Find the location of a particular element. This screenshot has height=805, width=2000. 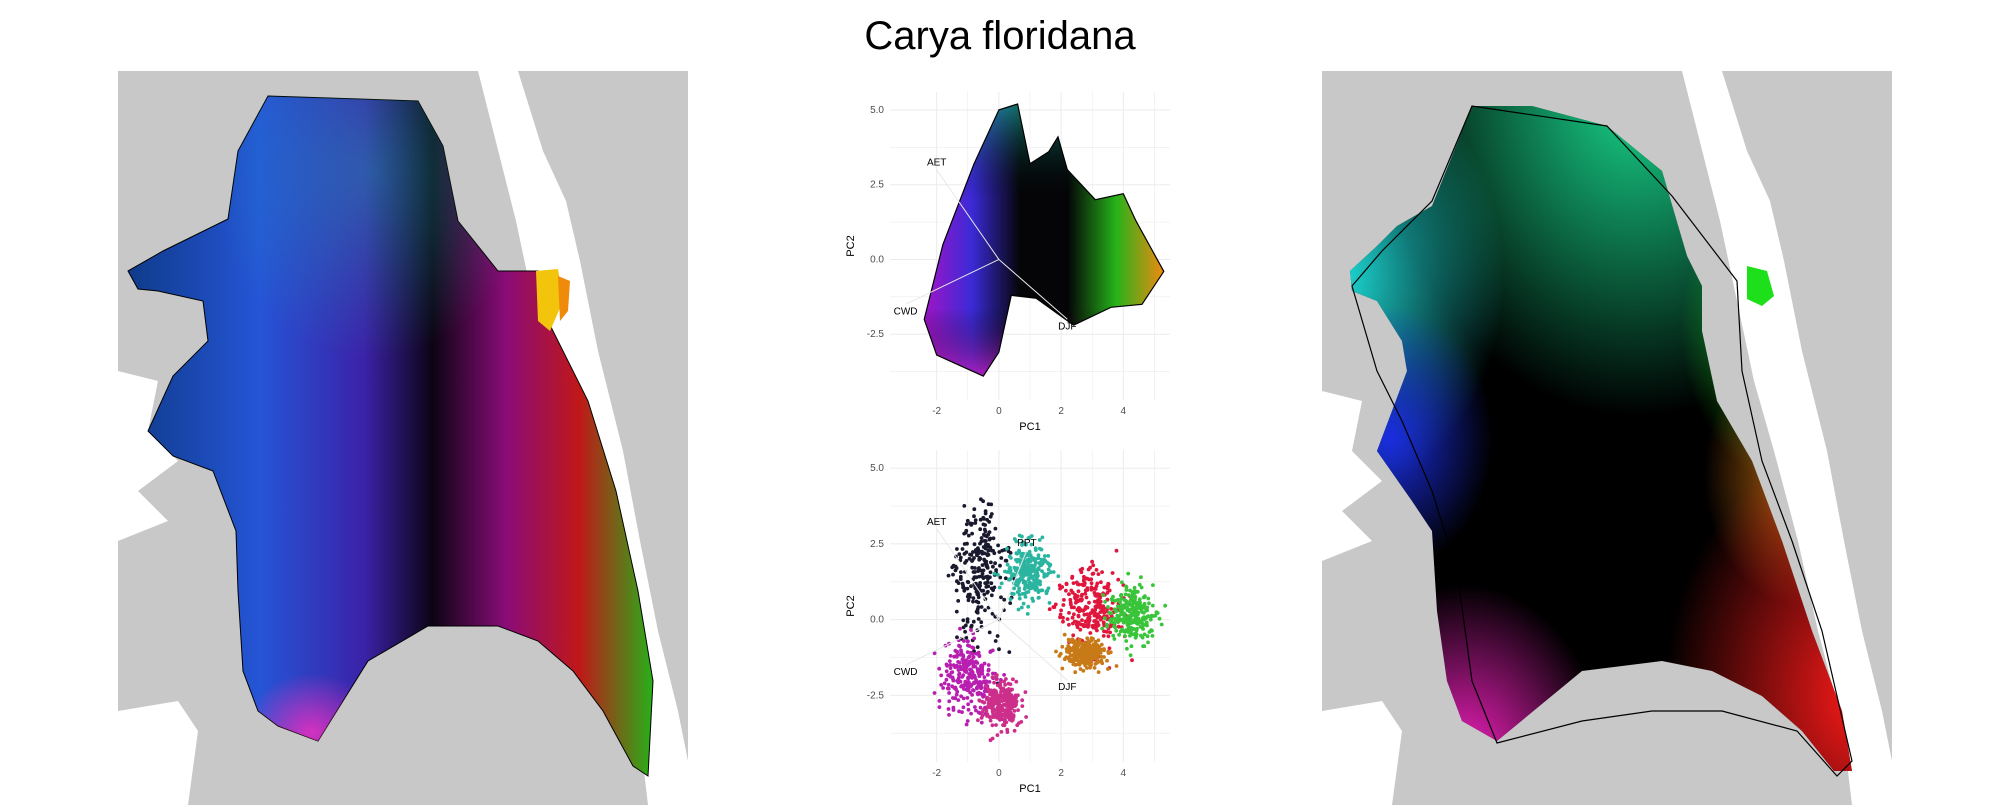

loading-vector is located at coordinates (968, 214).